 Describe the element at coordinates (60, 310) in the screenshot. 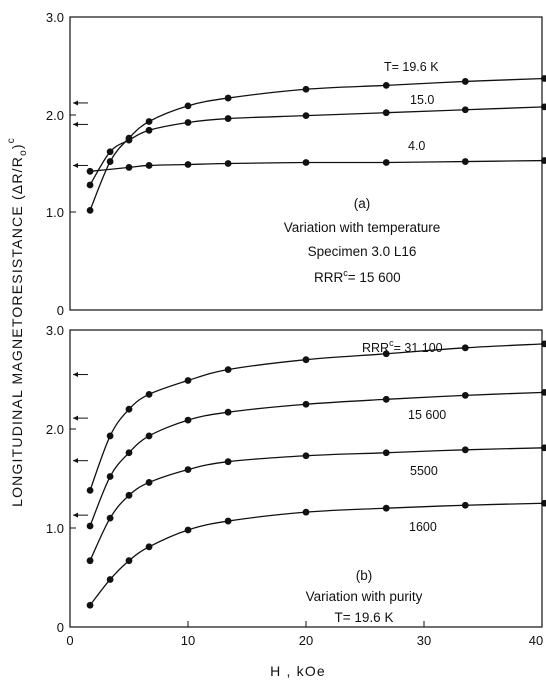

I see `panel-a-ytick-0: 0` at that location.